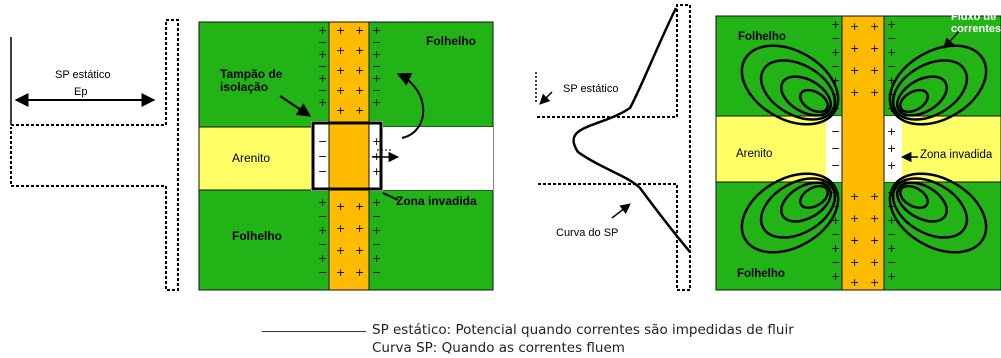 The width and height of the screenshot is (1001, 358). Describe the element at coordinates (498, 348) in the screenshot. I see `legend-text-2: Curva SP: Quando as correntes fluem` at that location.